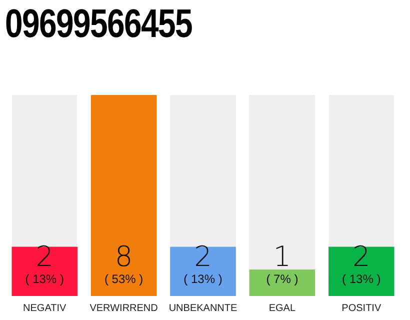  I want to click on x-tick-label: UNBEKANNTE, so click(203, 308).